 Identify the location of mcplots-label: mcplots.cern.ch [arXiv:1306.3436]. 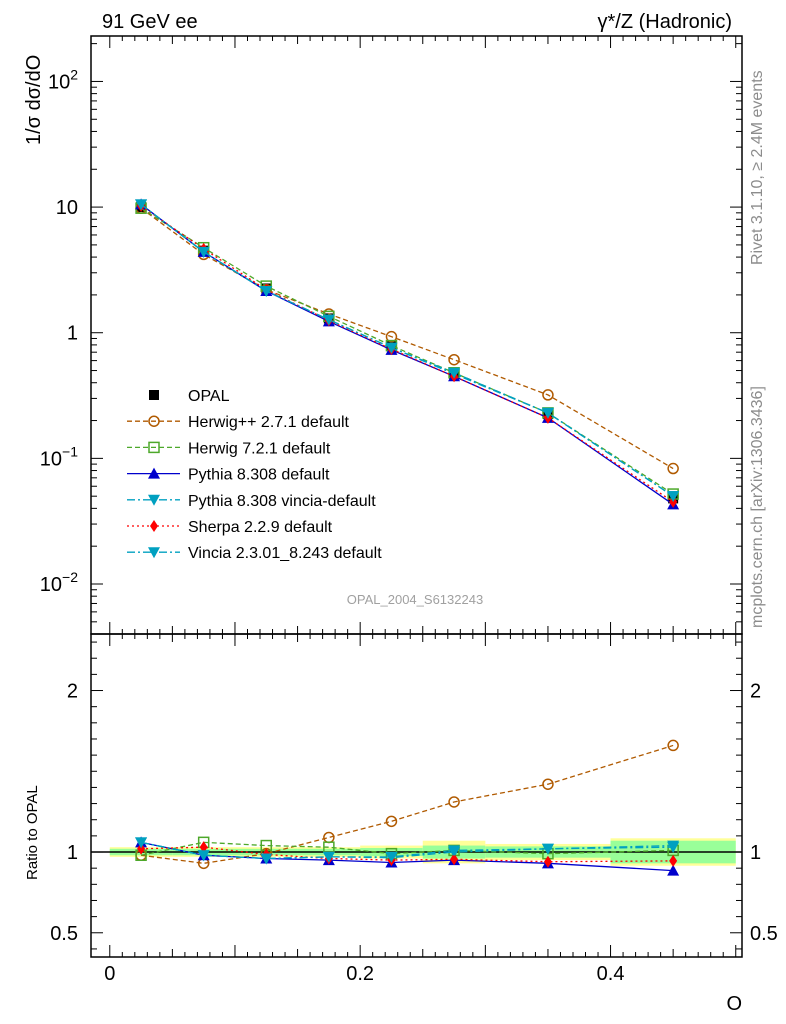
(757, 507).